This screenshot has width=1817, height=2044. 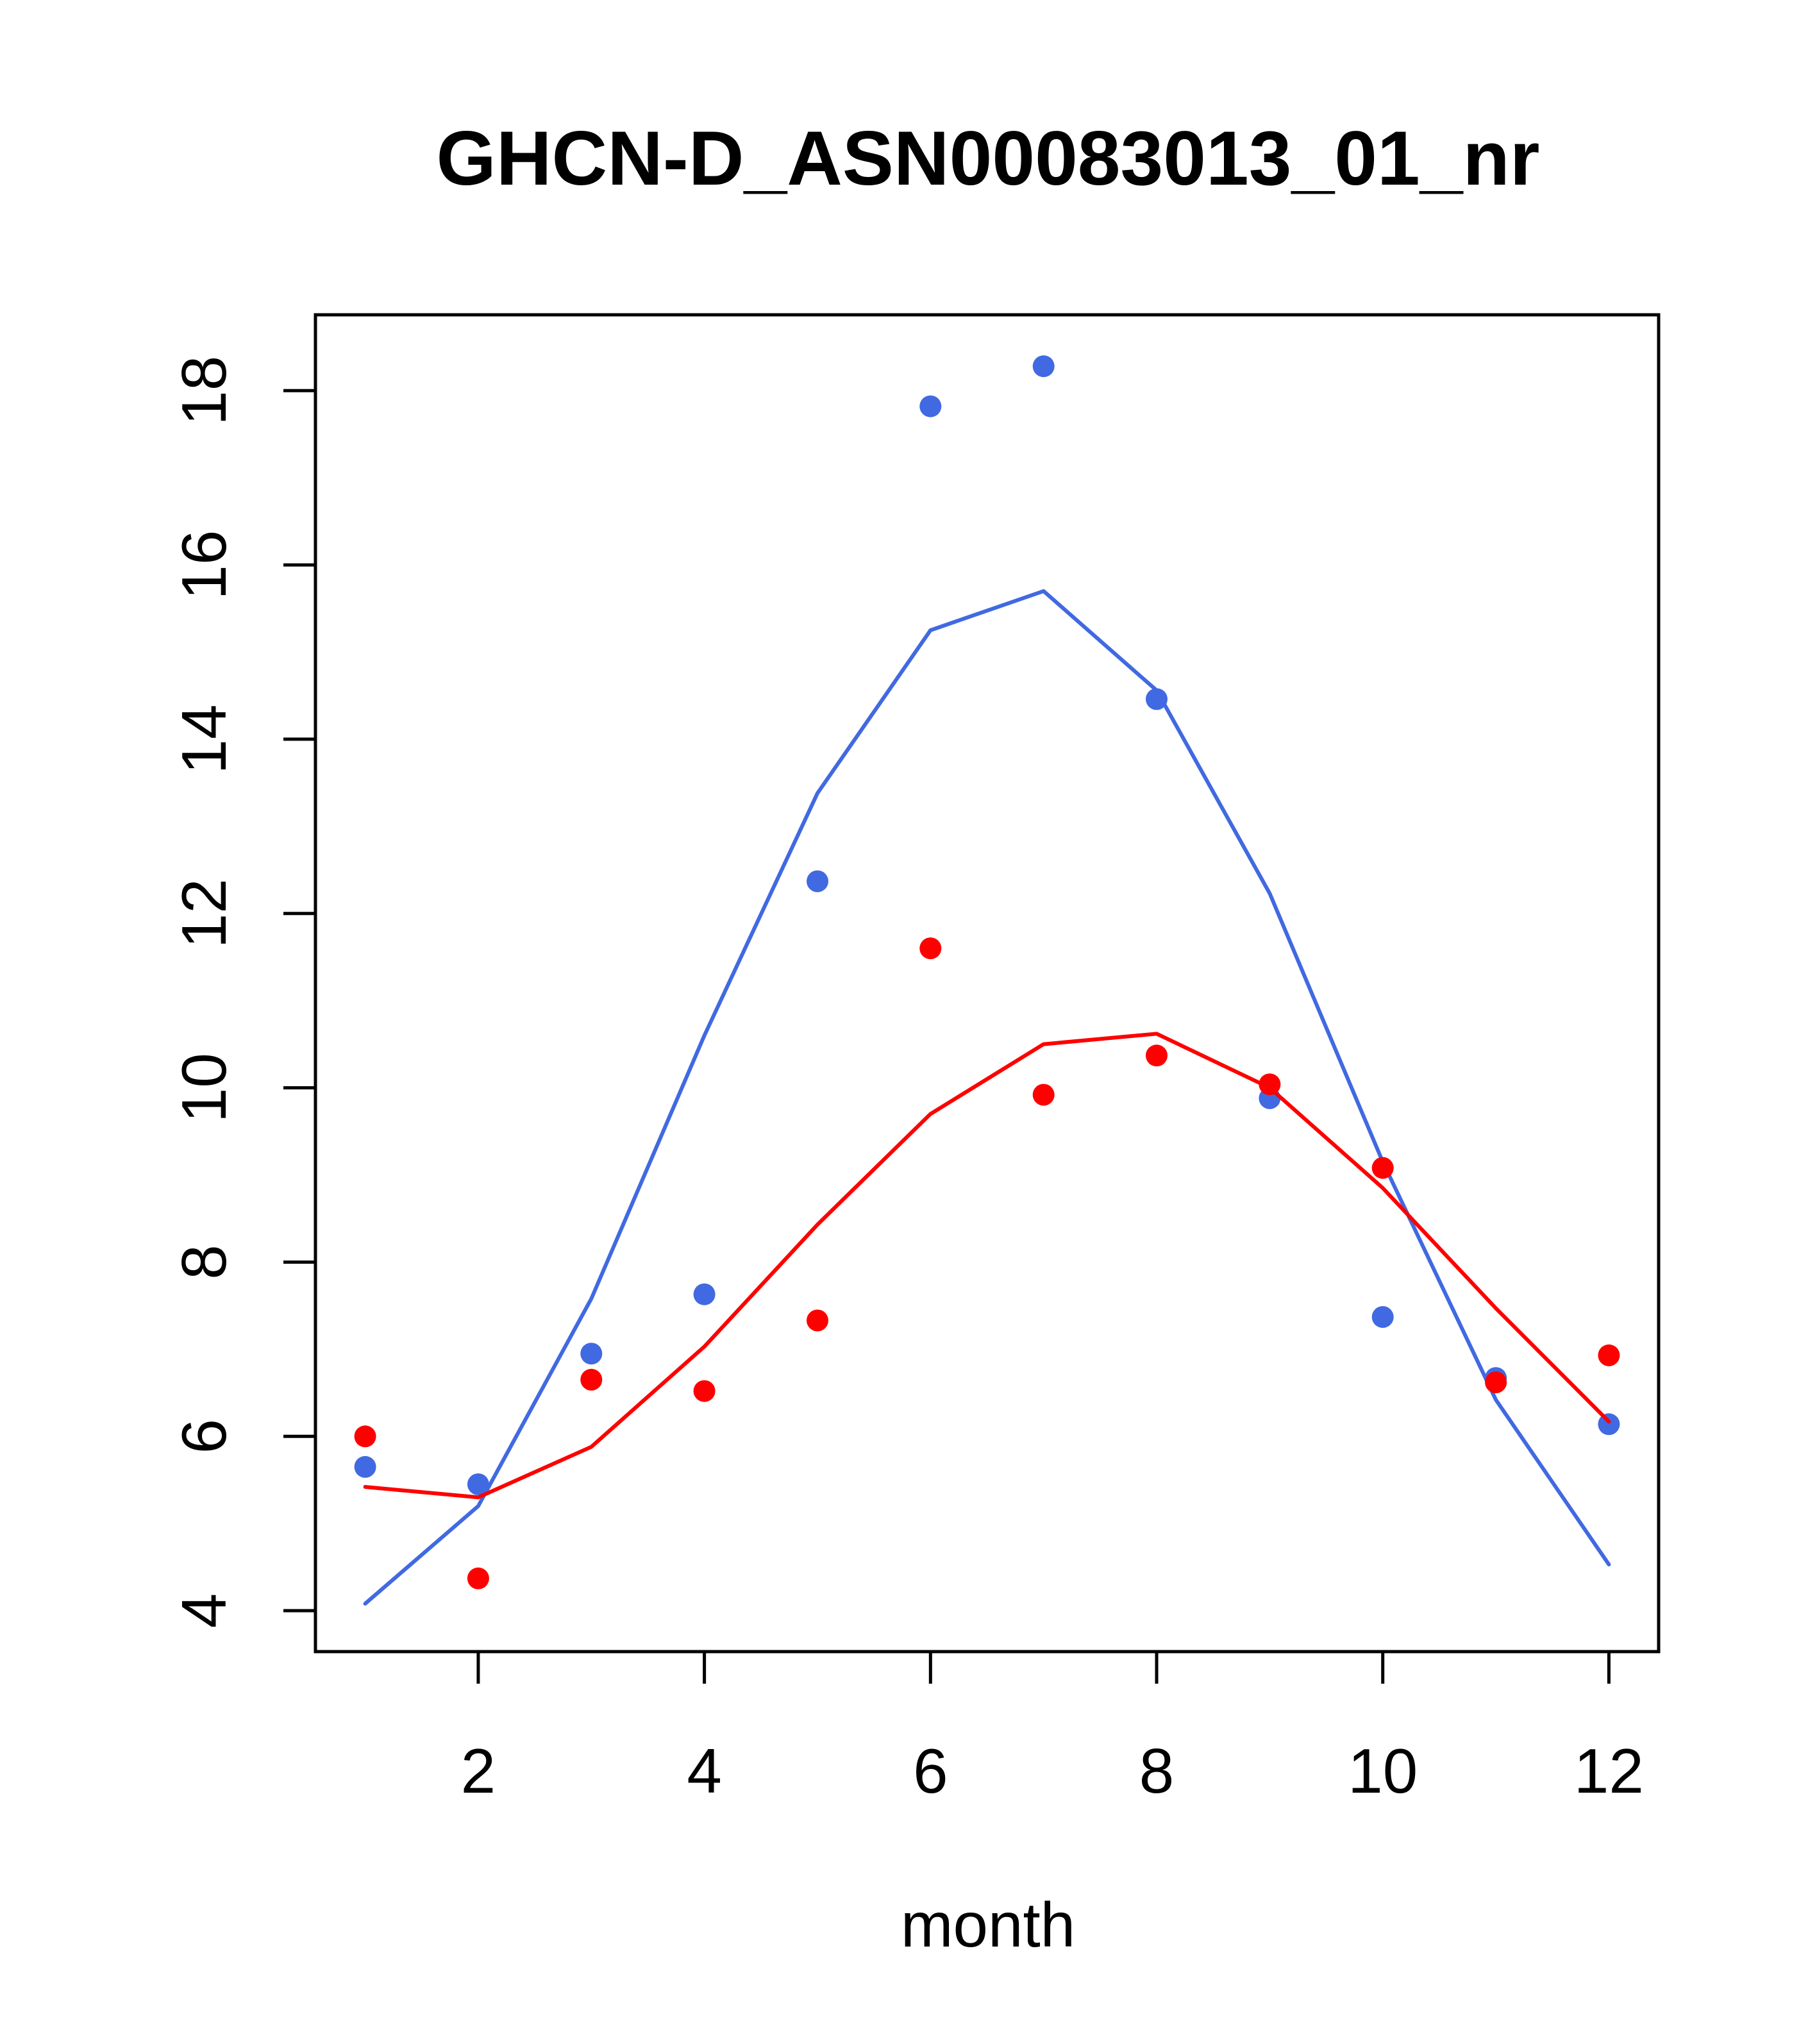 I want to click on chart-title: GHCN-D_ASN00083013_01_nr, so click(x=988, y=158).